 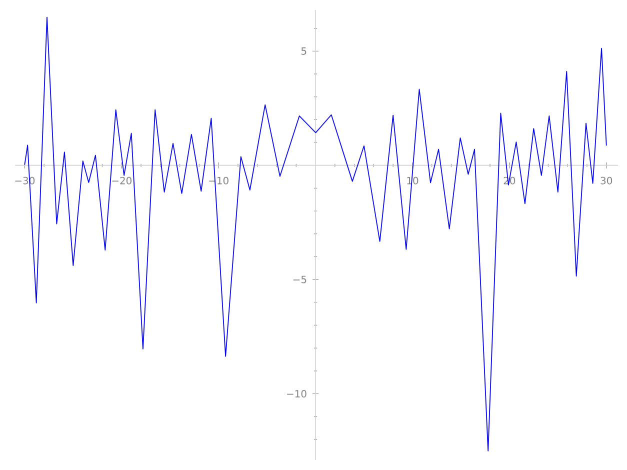 What do you see at coordinates (299, 280) in the screenshot?
I see `y-tick-label: −5` at bounding box center [299, 280].